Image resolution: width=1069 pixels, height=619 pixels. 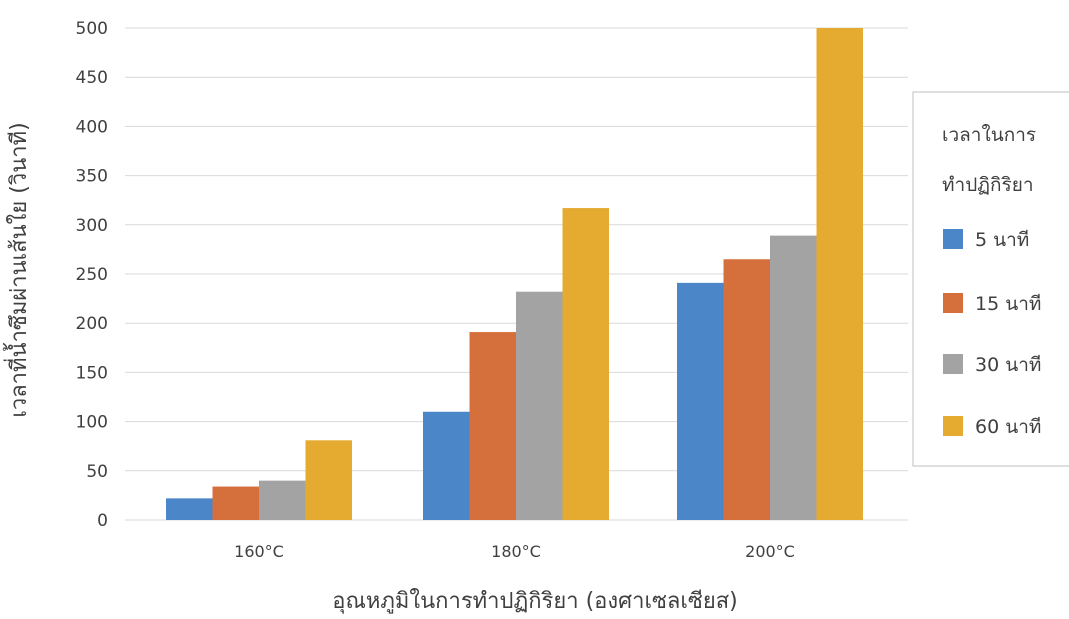 I want to click on y-tick-label: 100, so click(x=92, y=423).